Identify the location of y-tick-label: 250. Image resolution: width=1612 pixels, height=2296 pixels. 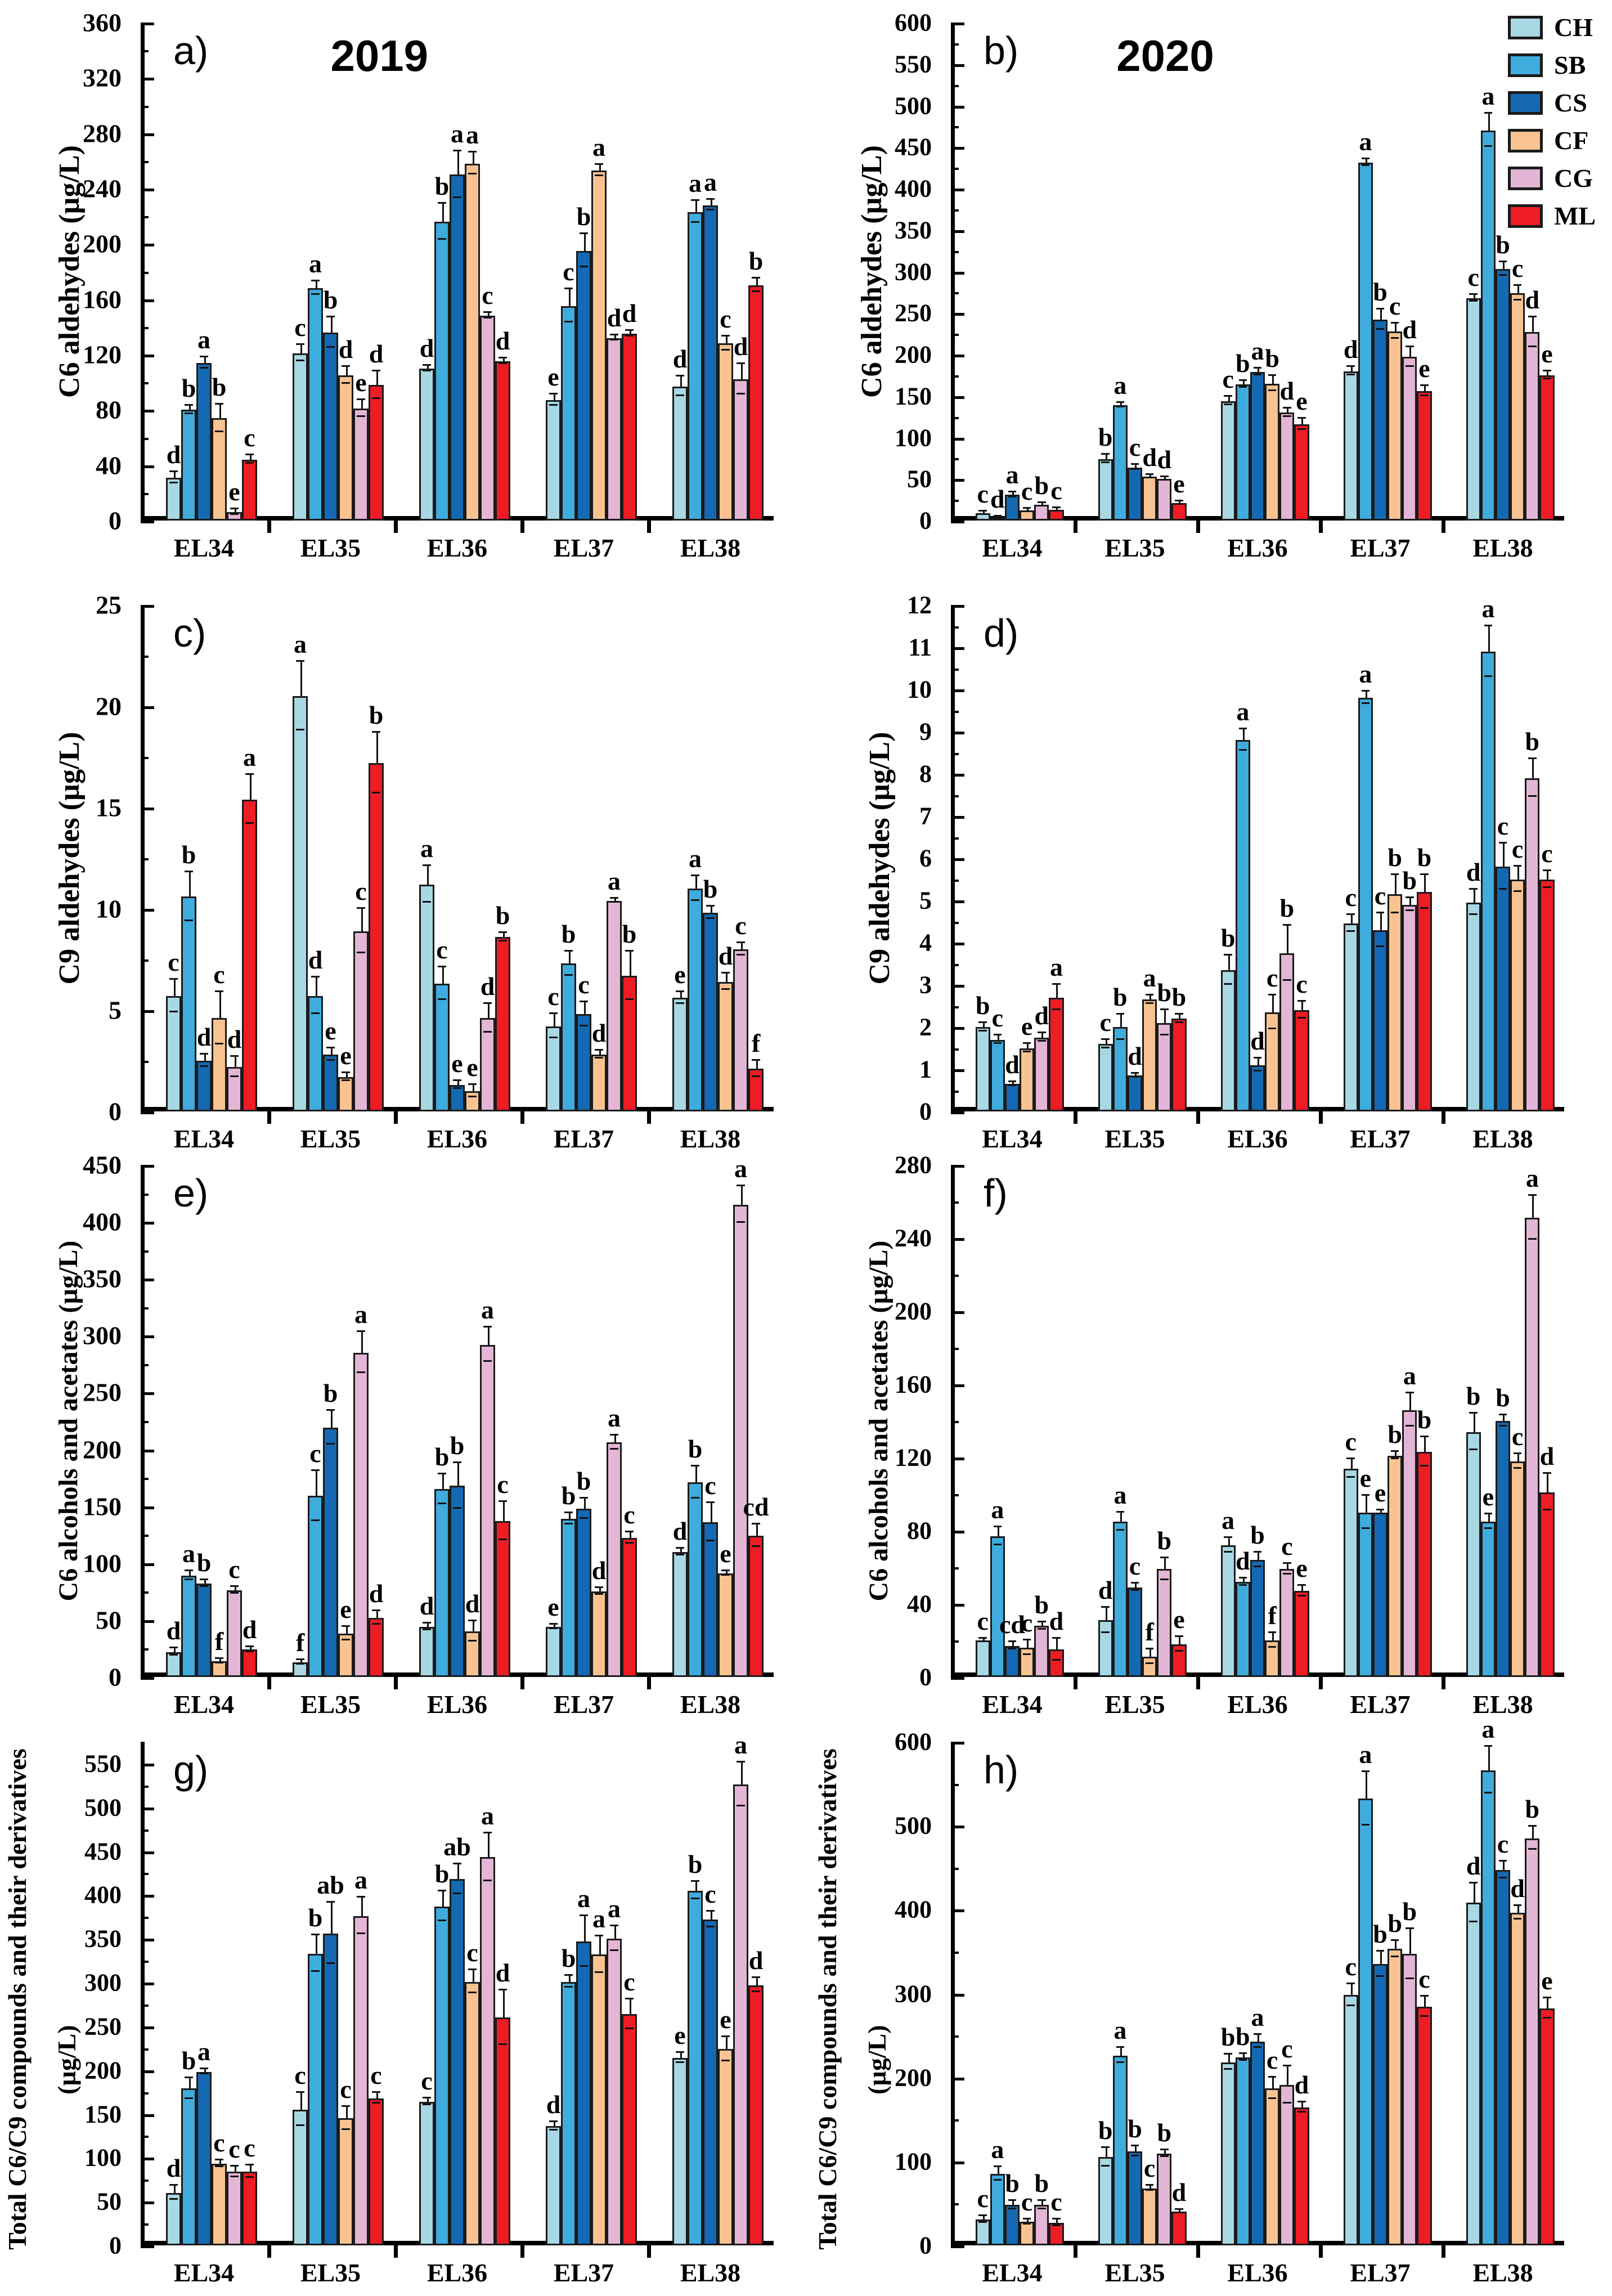
(103, 2026).